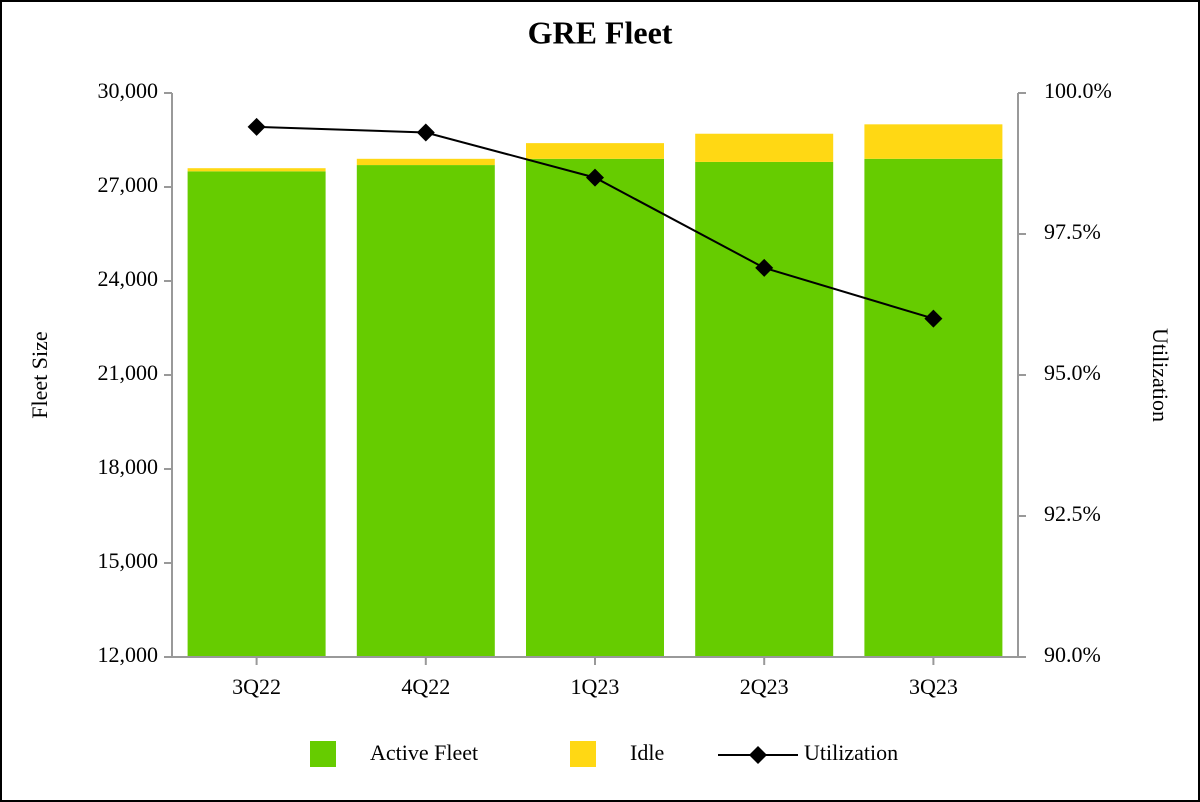 The width and height of the screenshot is (1200, 802). What do you see at coordinates (647, 752) in the screenshot?
I see `legend-label: Idle` at bounding box center [647, 752].